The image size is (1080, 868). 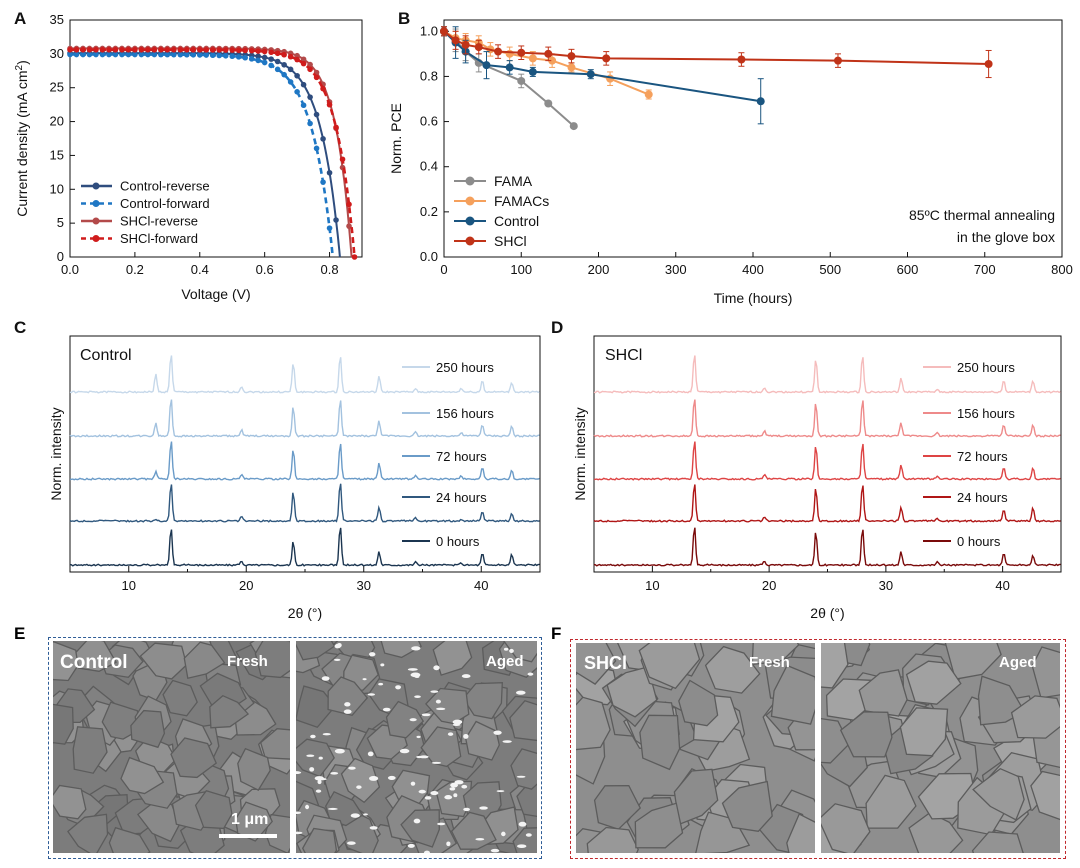 I want to click on panel-c-xtick-label: 30, so click(x=364, y=585).